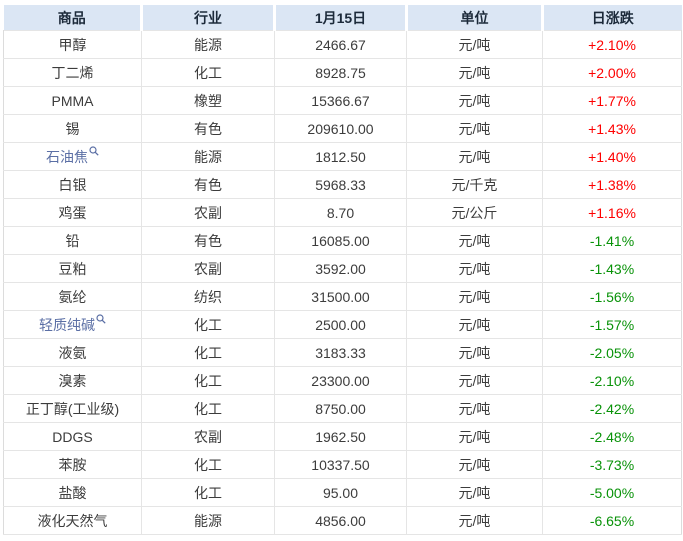 This screenshot has height=541, width=683. What do you see at coordinates (67, 157) in the screenshot?
I see `commodity-link: 石油焦` at bounding box center [67, 157].